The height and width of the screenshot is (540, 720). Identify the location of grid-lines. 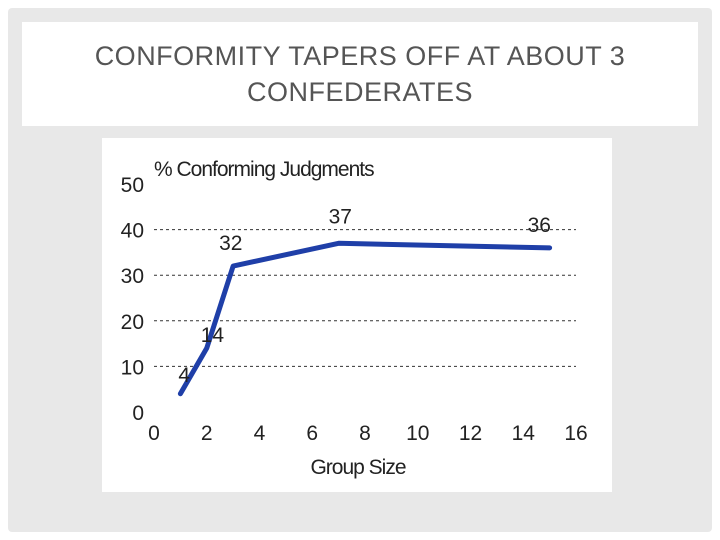
(365, 298).